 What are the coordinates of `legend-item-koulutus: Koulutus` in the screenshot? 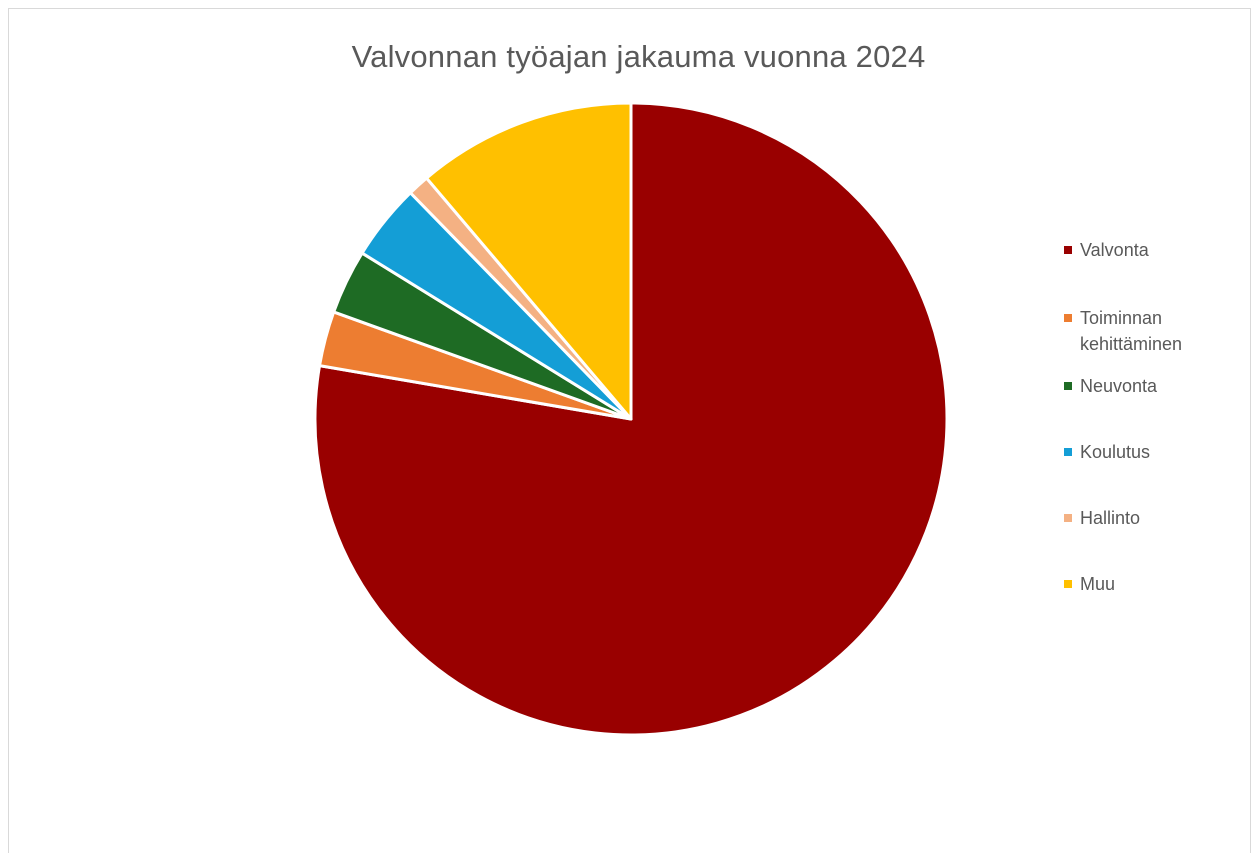 It's located at (1147, 452).